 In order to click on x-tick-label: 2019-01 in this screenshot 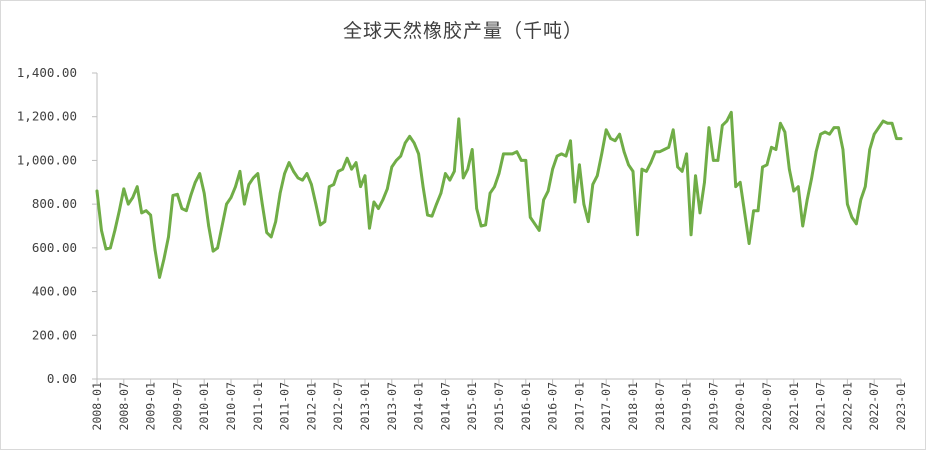, I will do `click(687, 406)`.